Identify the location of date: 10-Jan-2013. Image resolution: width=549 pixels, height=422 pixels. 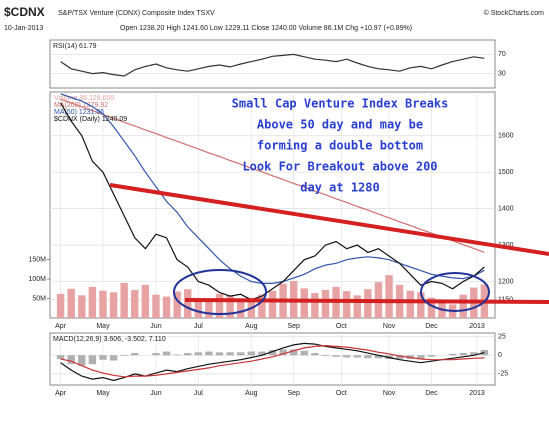
(23, 28).